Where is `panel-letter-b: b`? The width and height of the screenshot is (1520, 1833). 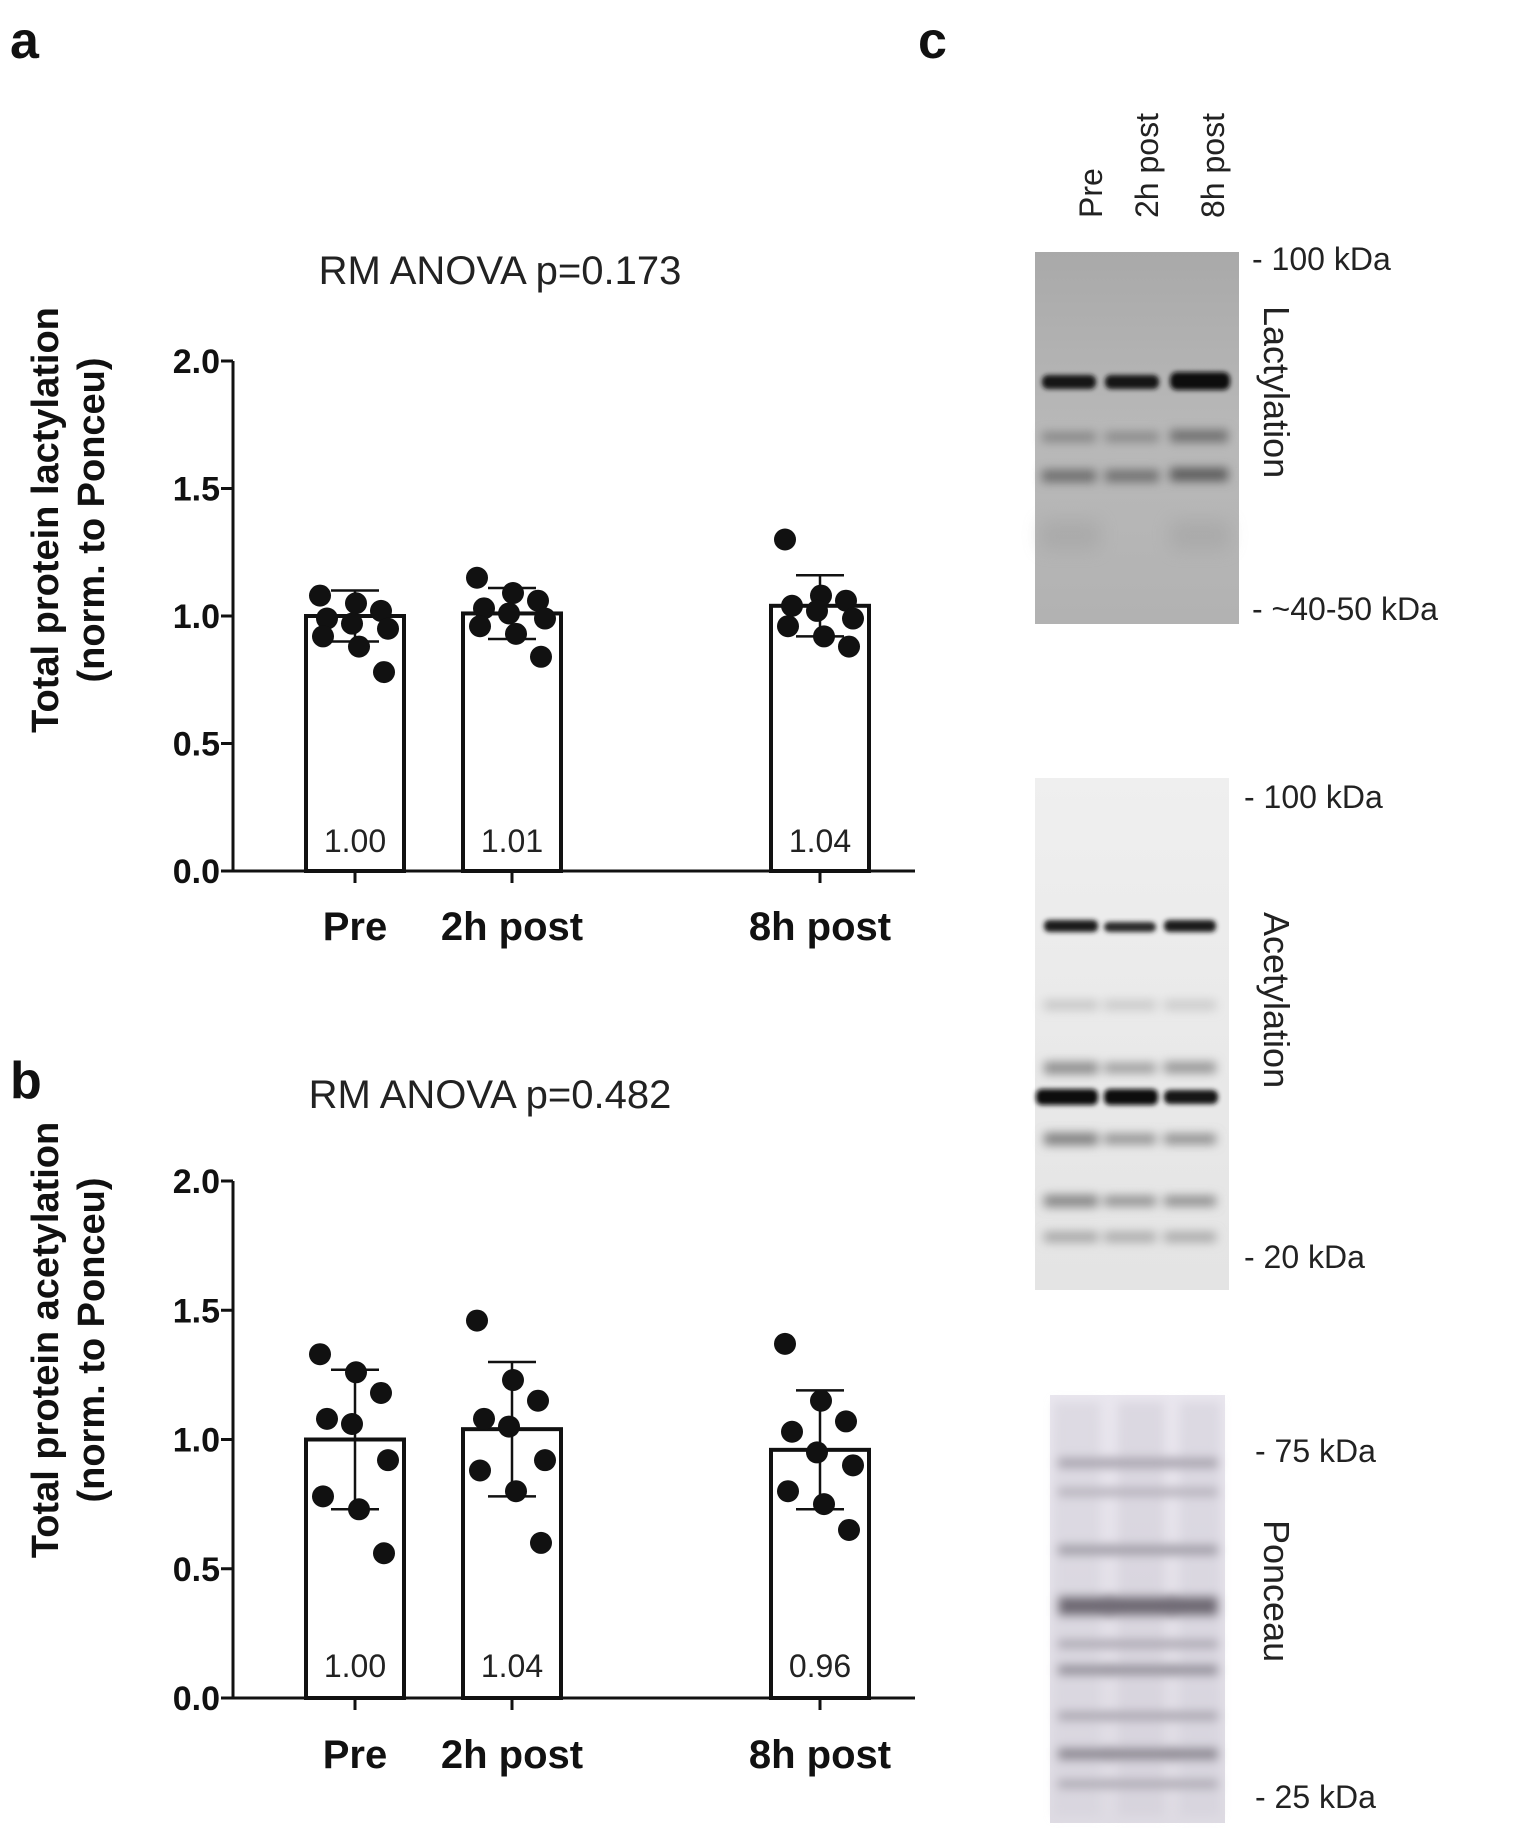
panel-letter-b: b is located at coordinates (26, 1081).